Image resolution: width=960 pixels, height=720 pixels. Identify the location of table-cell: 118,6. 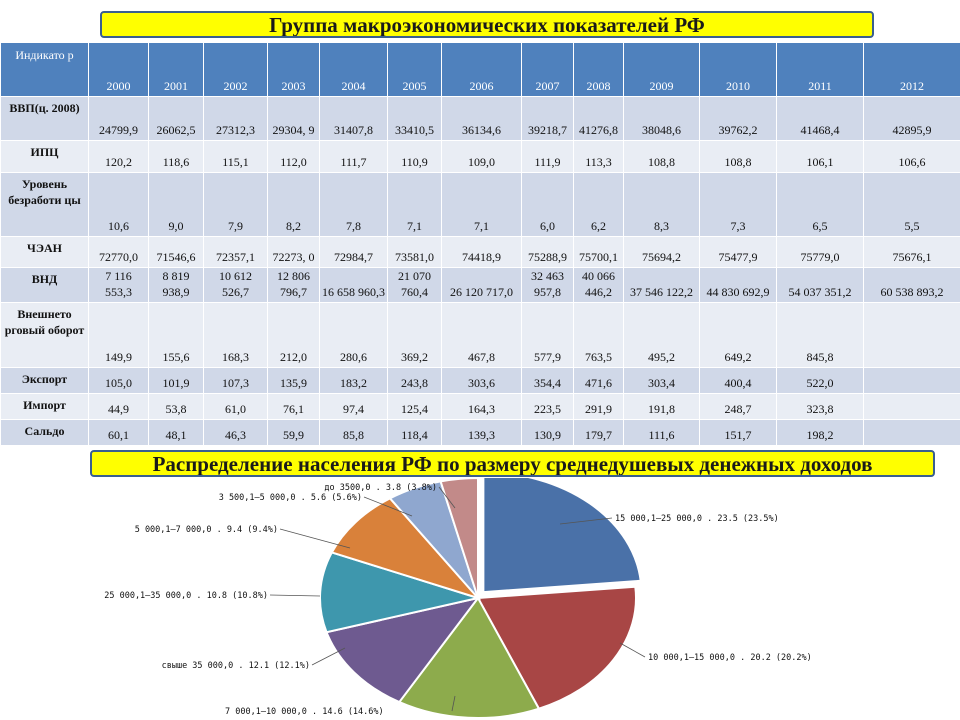
(176, 156).